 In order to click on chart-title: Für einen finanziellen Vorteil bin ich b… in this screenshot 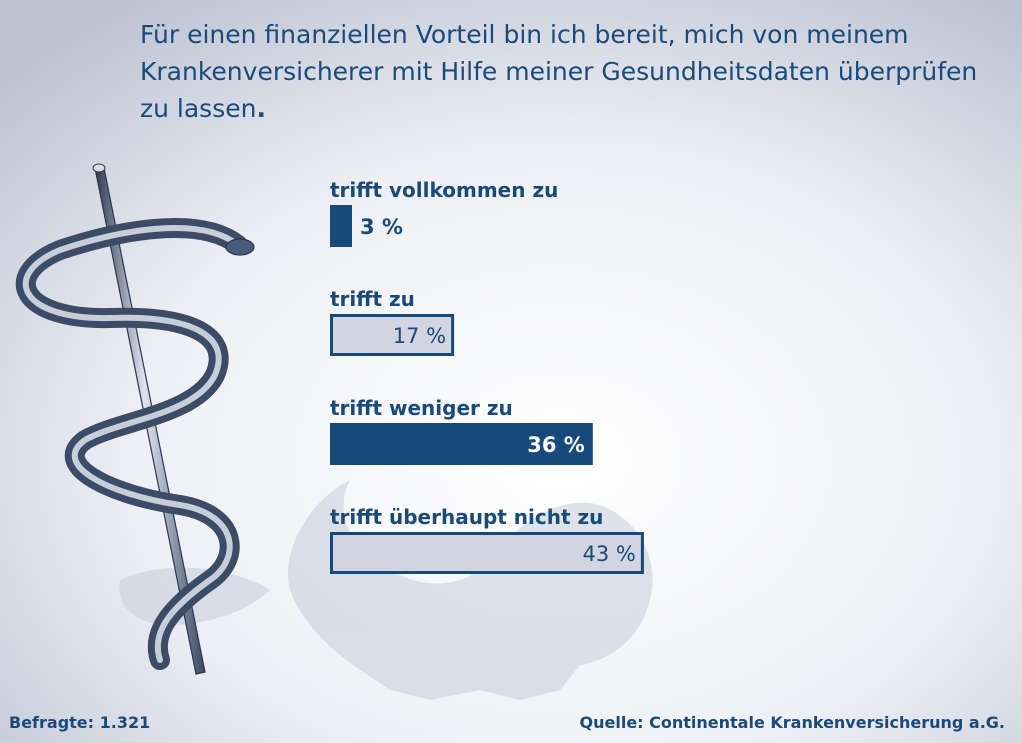, I will do `click(570, 71)`.